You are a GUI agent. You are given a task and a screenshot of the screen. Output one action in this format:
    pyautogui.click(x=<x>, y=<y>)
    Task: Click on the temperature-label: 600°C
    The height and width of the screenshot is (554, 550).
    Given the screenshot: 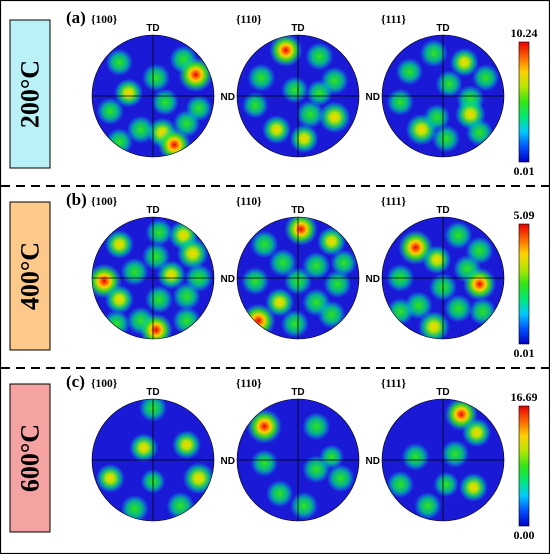 What is the action you would take?
    pyautogui.click(x=30, y=458)
    